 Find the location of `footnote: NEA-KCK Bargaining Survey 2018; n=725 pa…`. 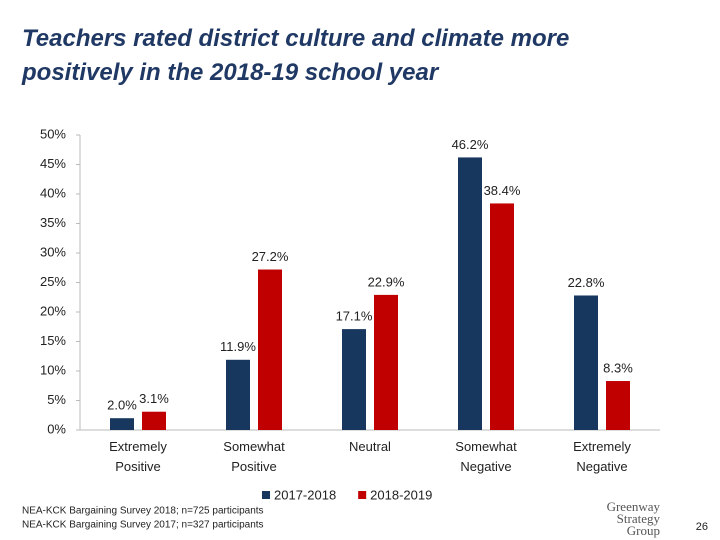

footnote: NEA-KCK Bargaining Survey 2018; n=725 pa… is located at coordinates (143, 511).